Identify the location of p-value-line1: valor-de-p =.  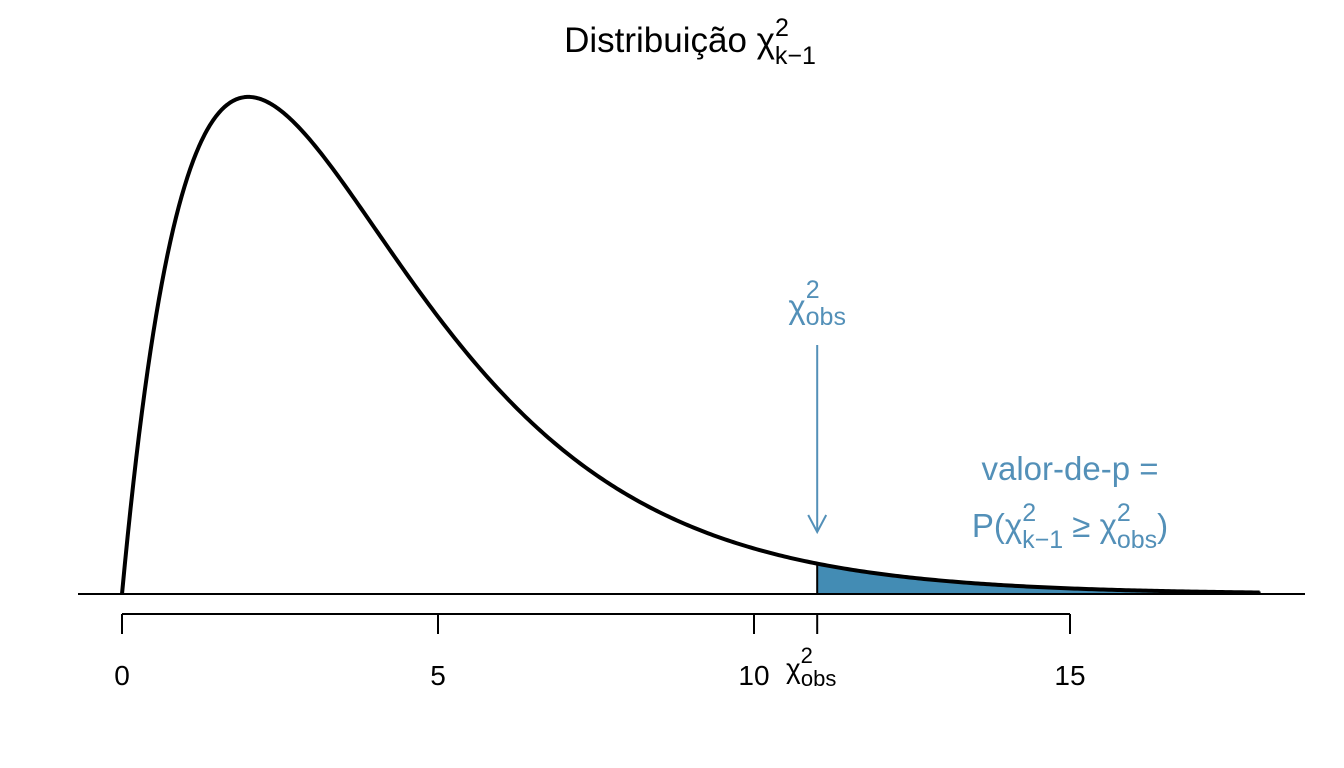
(1069, 468).